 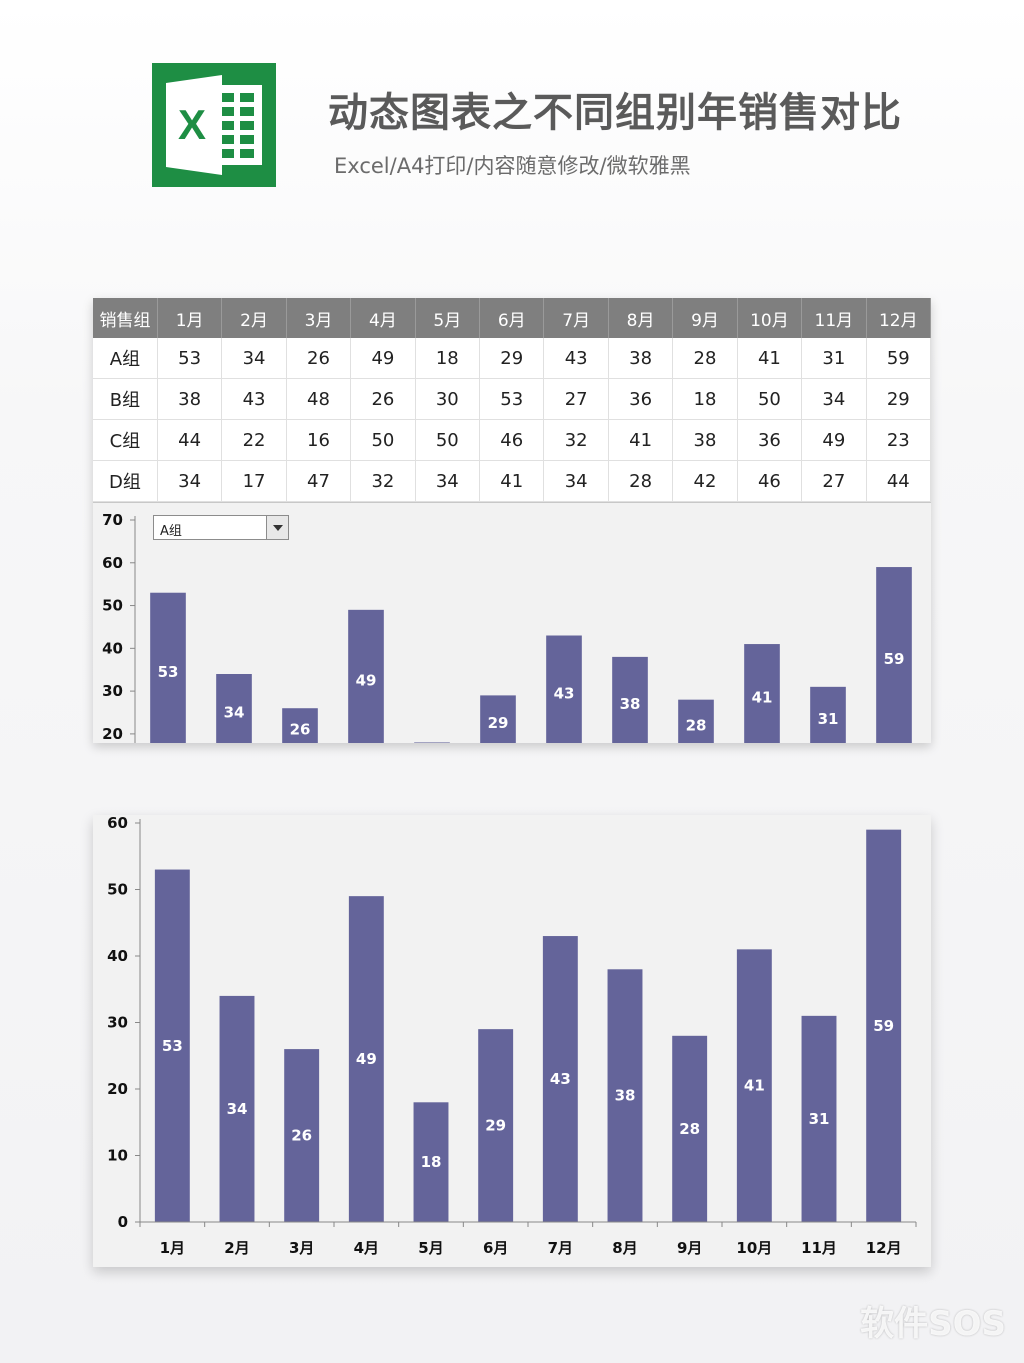 I want to click on data-label: 34, so click(x=237, y=1109).